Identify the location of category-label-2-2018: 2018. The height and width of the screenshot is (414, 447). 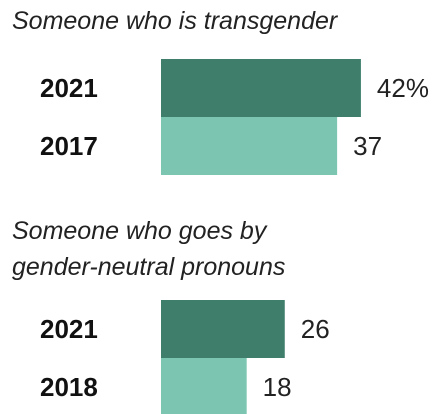
(69, 387).